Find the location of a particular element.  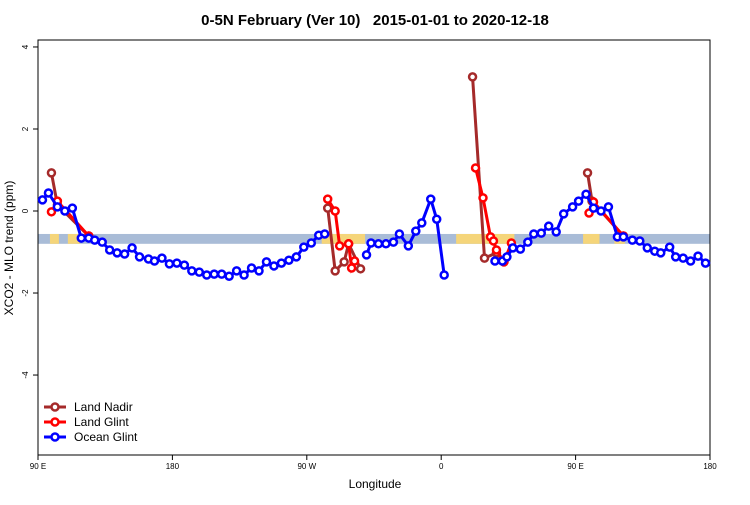

y-tick-label: -4 is located at coordinates (25, 375).